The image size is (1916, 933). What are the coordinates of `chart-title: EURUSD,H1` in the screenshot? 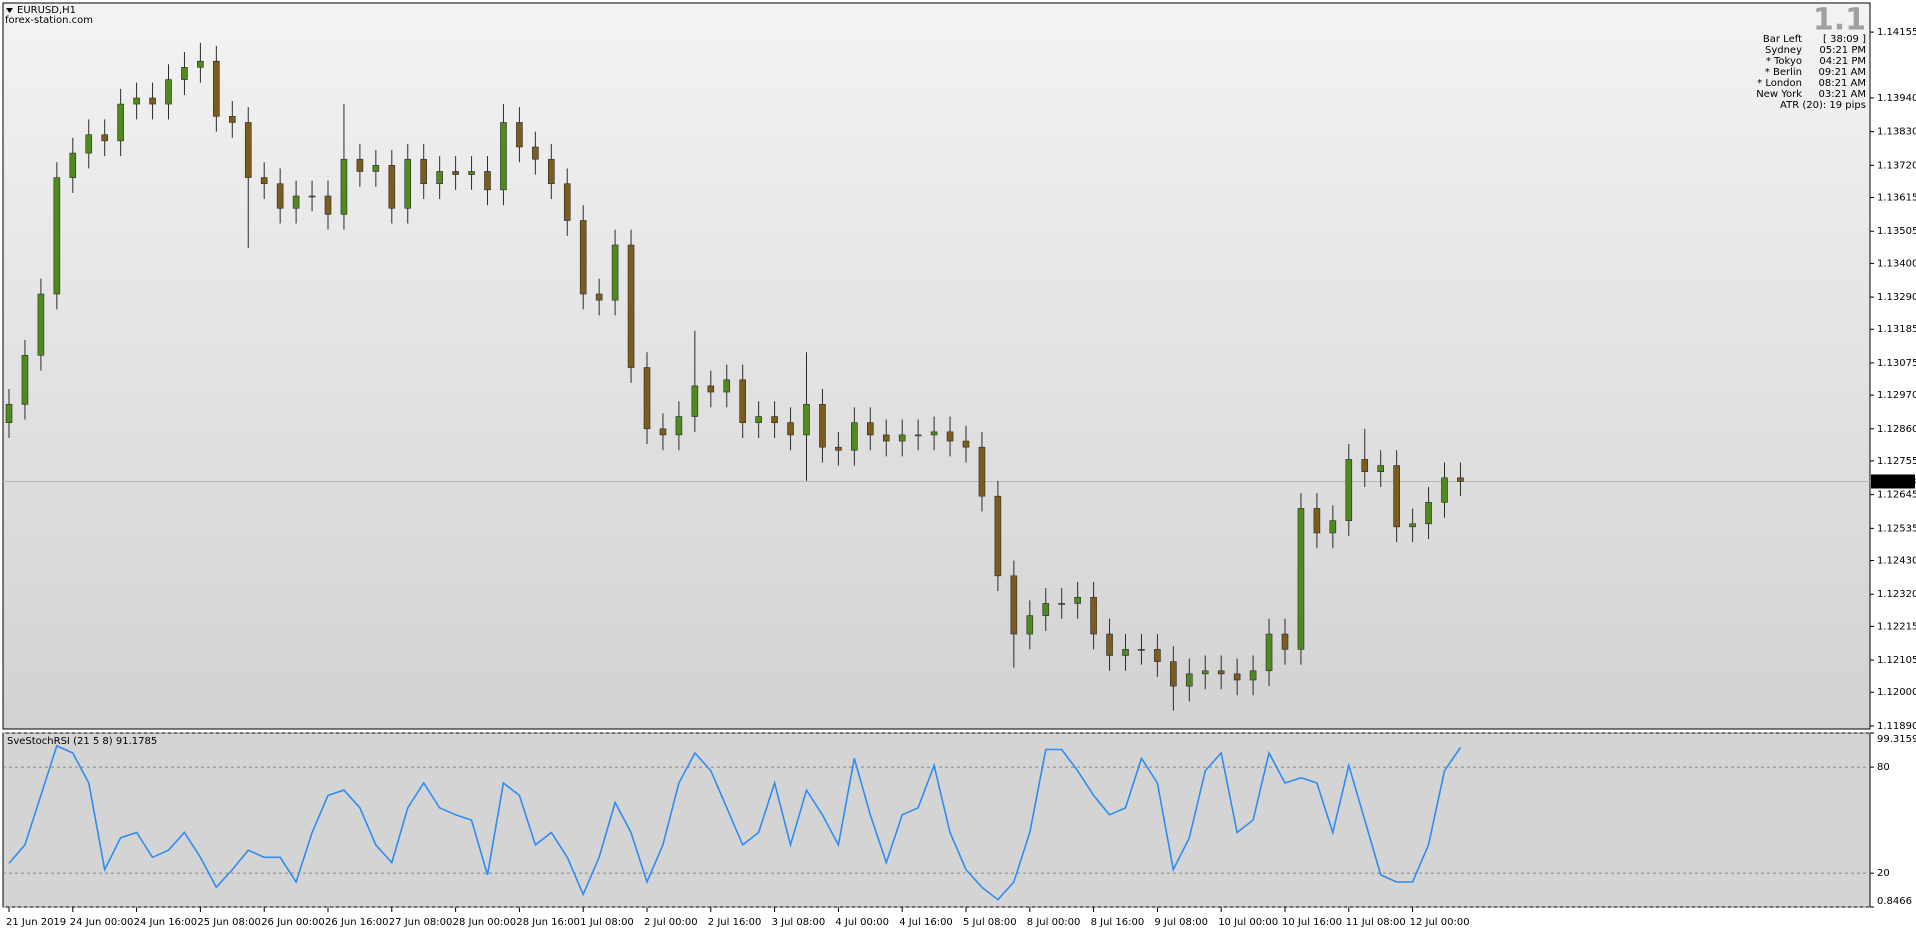 It's located at (46, 10).